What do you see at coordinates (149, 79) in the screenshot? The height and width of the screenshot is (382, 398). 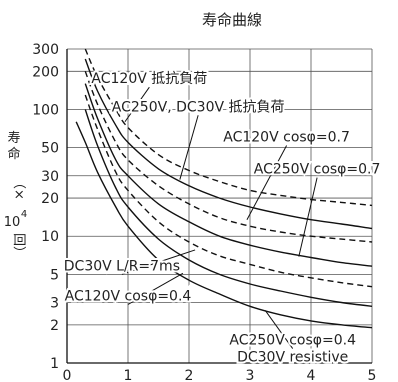 I see `annotation-label-0-0: AC120V 抵抗負荷` at bounding box center [149, 79].